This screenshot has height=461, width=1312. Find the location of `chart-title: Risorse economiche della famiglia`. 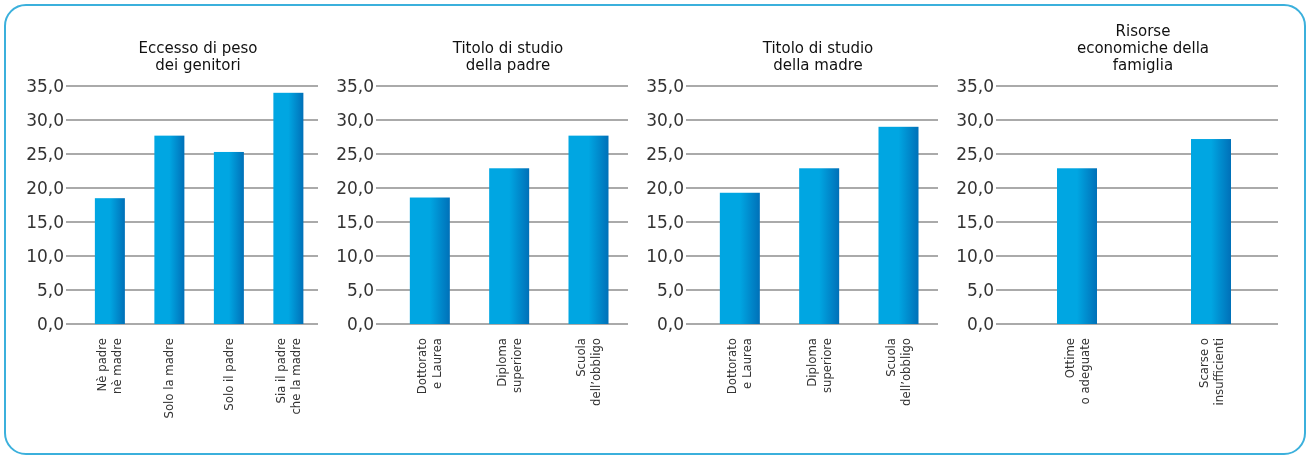

chart-title: Risorse economiche della famiglia is located at coordinates (1143, 48).